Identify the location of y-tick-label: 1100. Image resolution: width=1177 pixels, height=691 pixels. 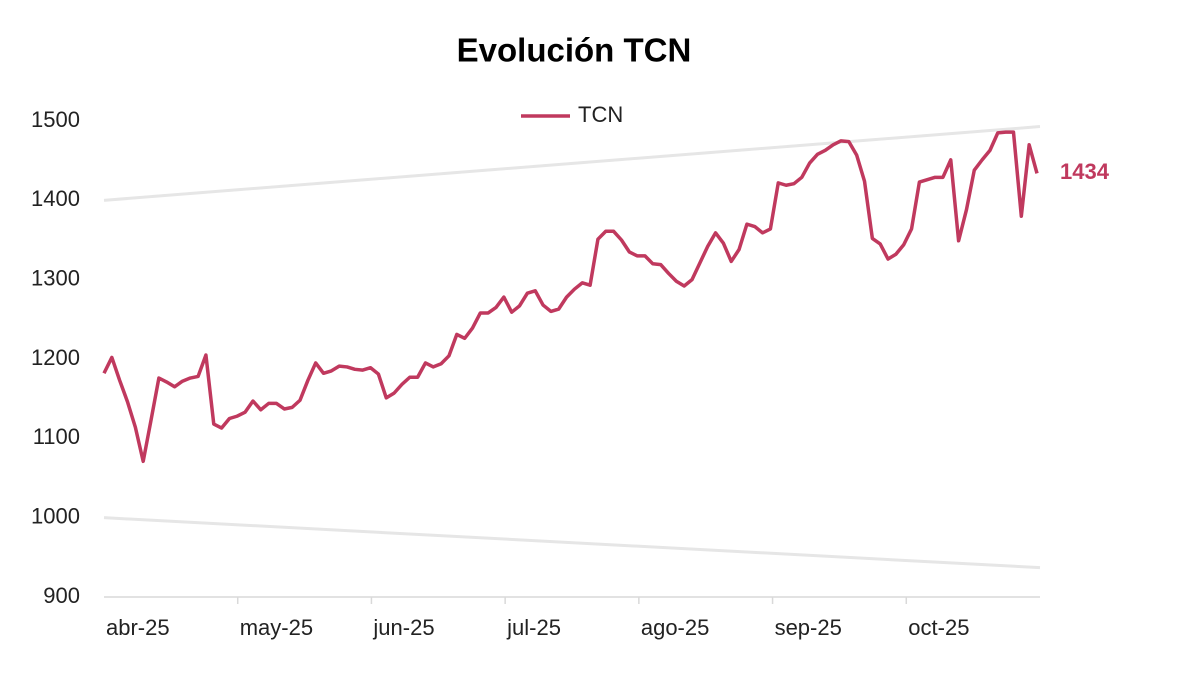
(56, 436).